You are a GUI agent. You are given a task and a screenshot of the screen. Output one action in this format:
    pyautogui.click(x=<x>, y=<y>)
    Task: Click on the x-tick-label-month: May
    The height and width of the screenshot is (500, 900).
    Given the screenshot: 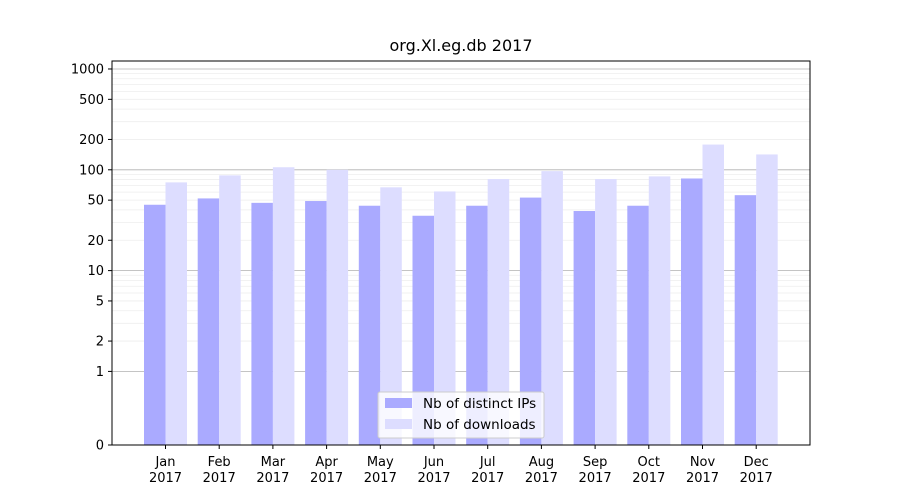 What is the action you would take?
    pyautogui.click(x=380, y=462)
    